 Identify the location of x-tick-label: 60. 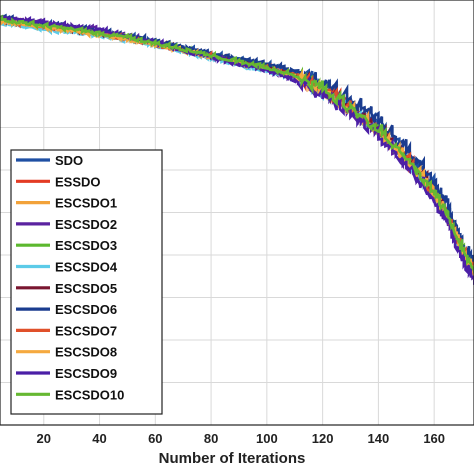
(155, 438).